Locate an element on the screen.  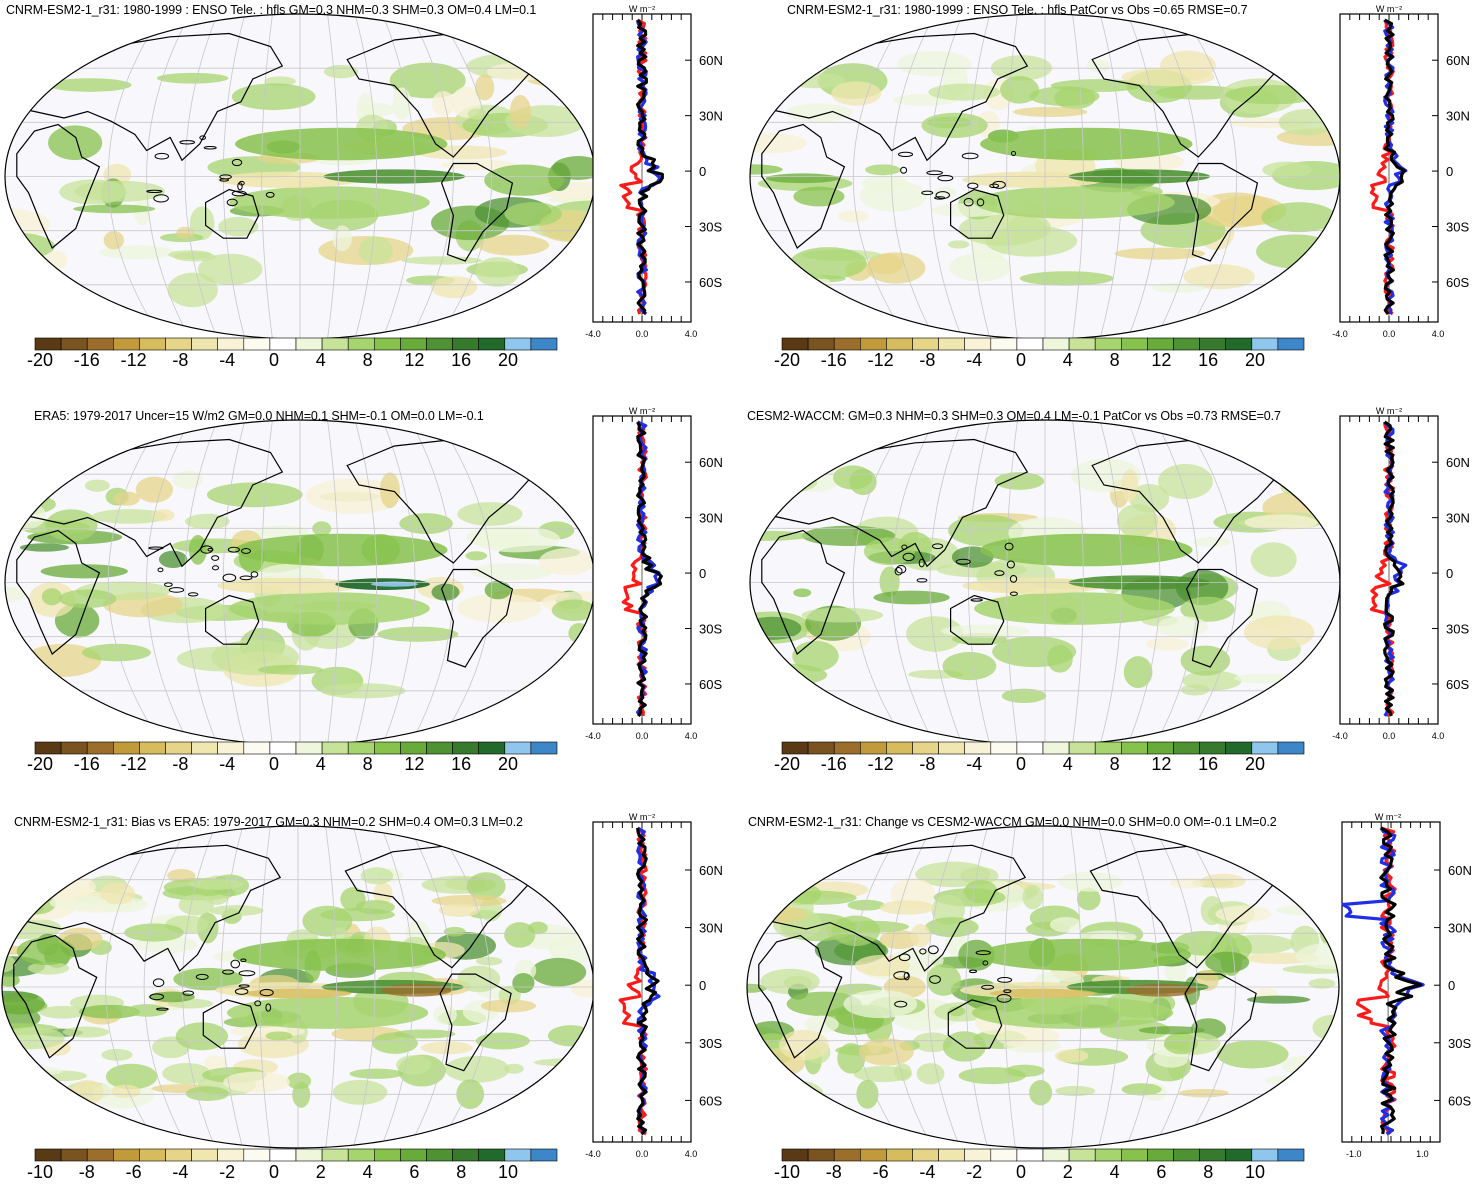
colorbar-label: -8 is located at coordinates (927, 764).